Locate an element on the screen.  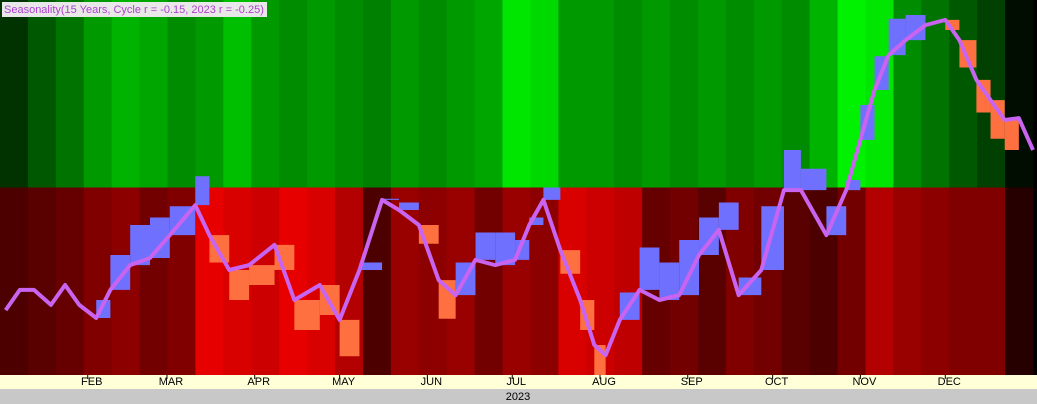
date-axis is located at coordinates (518, 382).